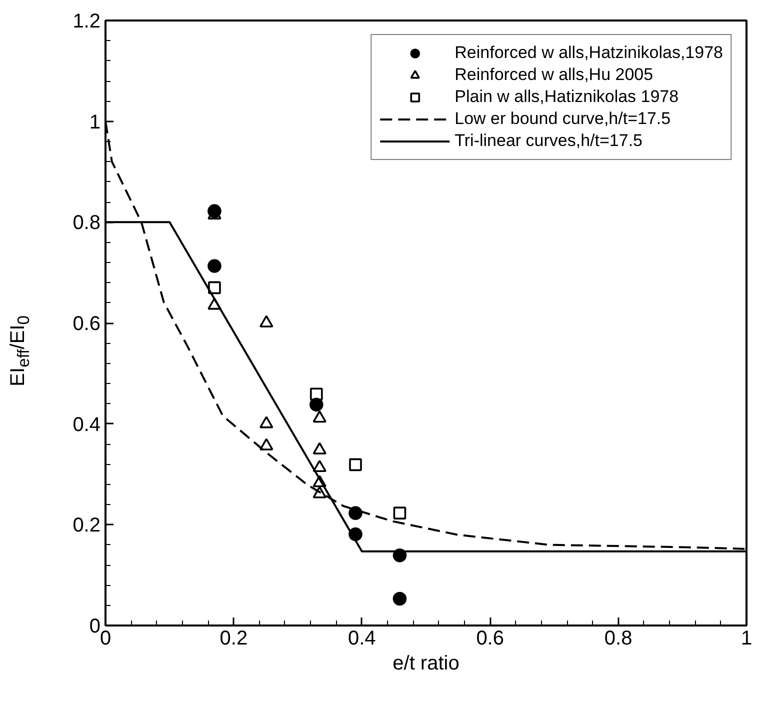 This screenshot has height=702, width=770. I want to click on legend-label: Tri-linear curves,h/t=17.5, so click(548, 141).